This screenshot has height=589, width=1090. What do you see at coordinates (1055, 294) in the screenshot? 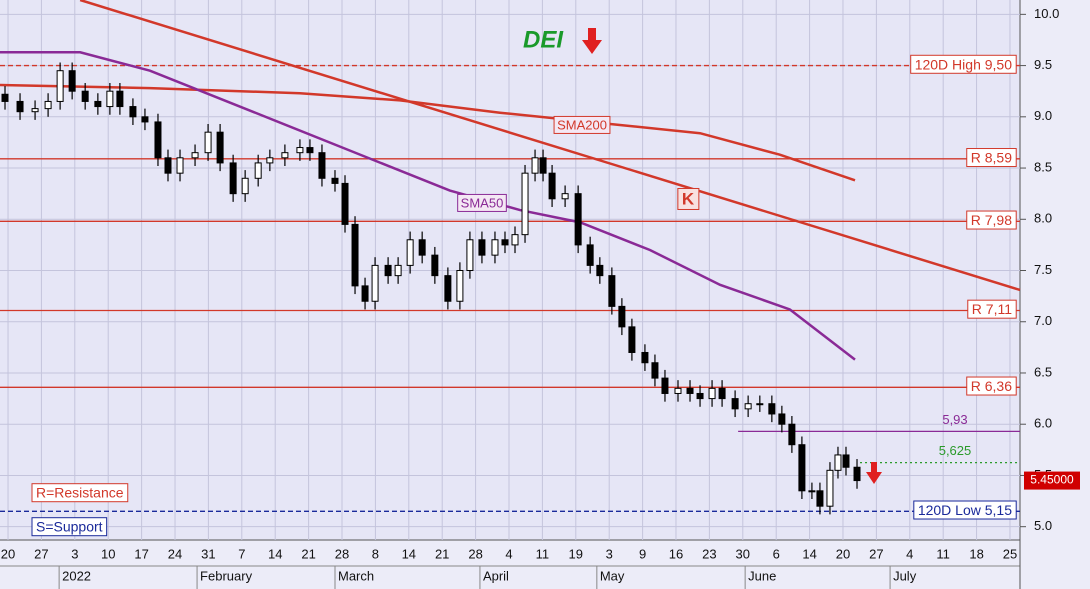
I see `y-axis-area` at bounding box center [1055, 294].